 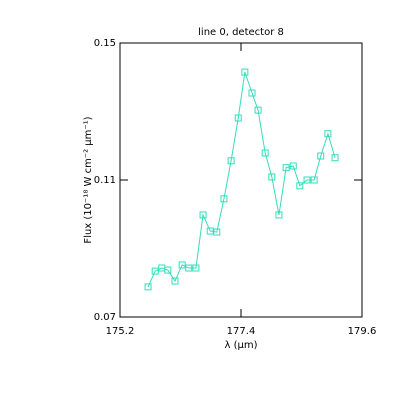 What do you see at coordinates (105, 43) in the screenshot?
I see `y-tick-label: 0.15` at bounding box center [105, 43].